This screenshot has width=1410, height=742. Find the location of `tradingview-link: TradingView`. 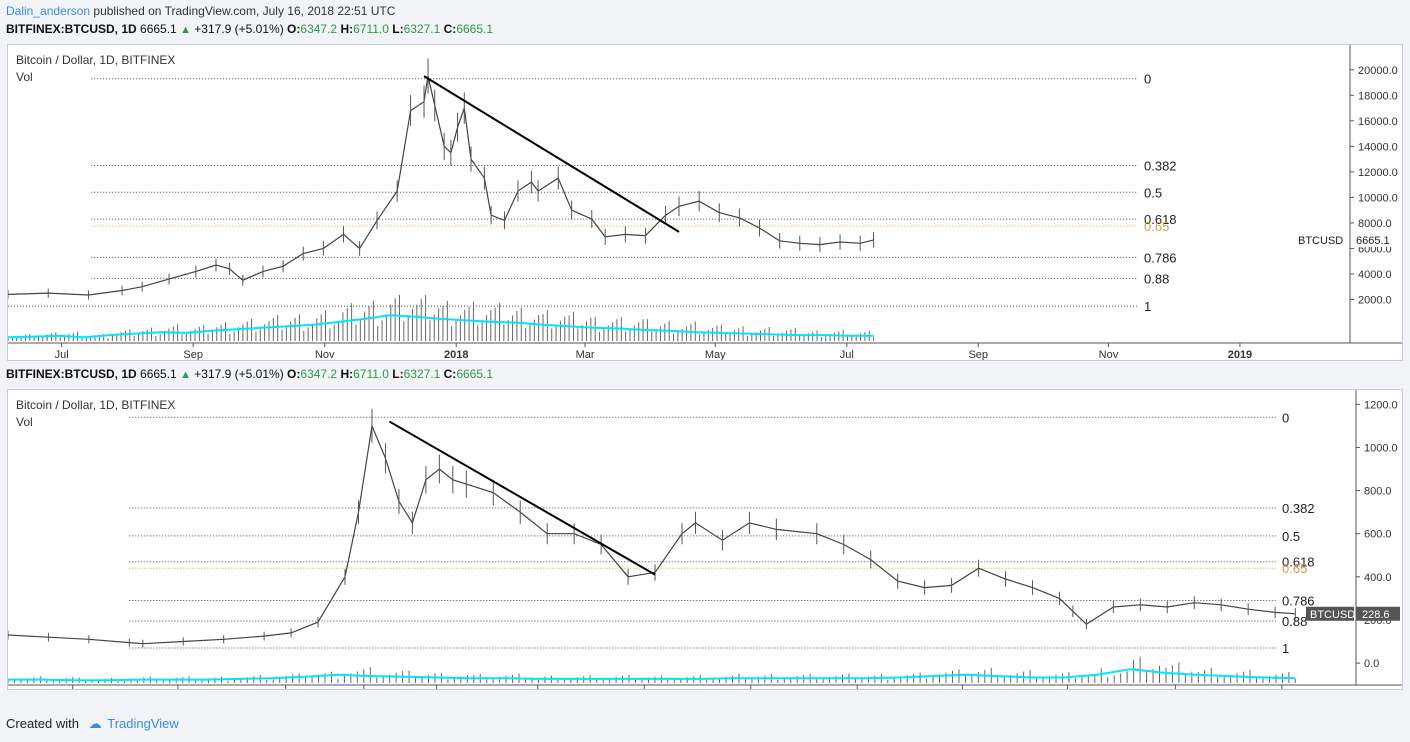

tradingview-link: TradingView is located at coordinates (143, 723).